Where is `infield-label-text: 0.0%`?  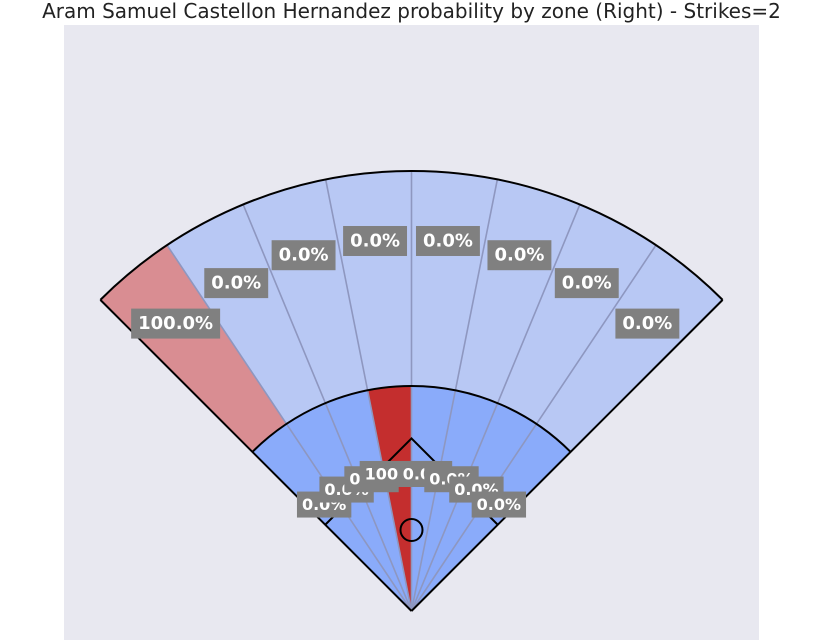
infield-label-text: 0.0% is located at coordinates (499, 504).